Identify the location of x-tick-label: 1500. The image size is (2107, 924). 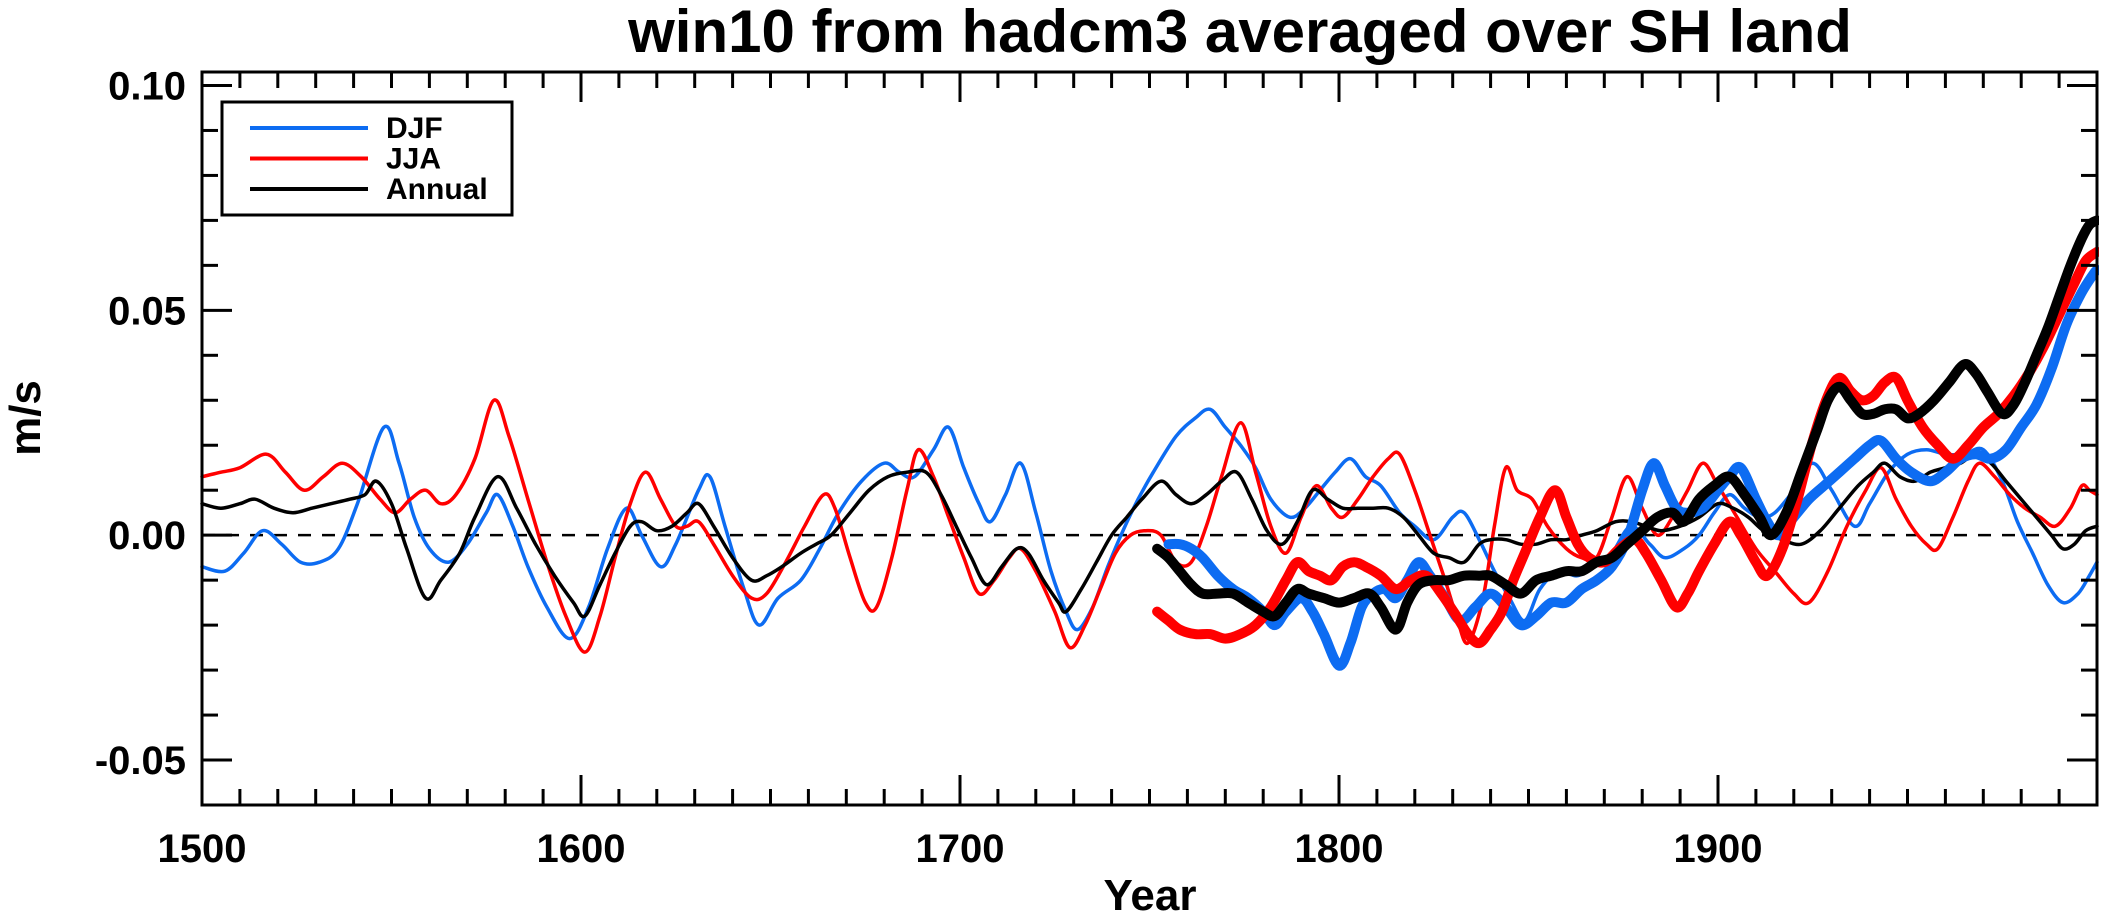
(202, 849).